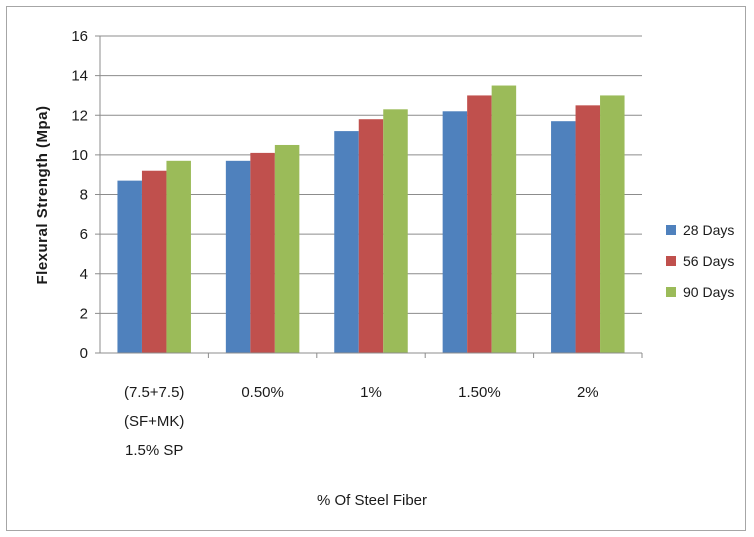 This screenshot has width=754, height=537. I want to click on x-category-label: 1.50%, so click(479, 392).